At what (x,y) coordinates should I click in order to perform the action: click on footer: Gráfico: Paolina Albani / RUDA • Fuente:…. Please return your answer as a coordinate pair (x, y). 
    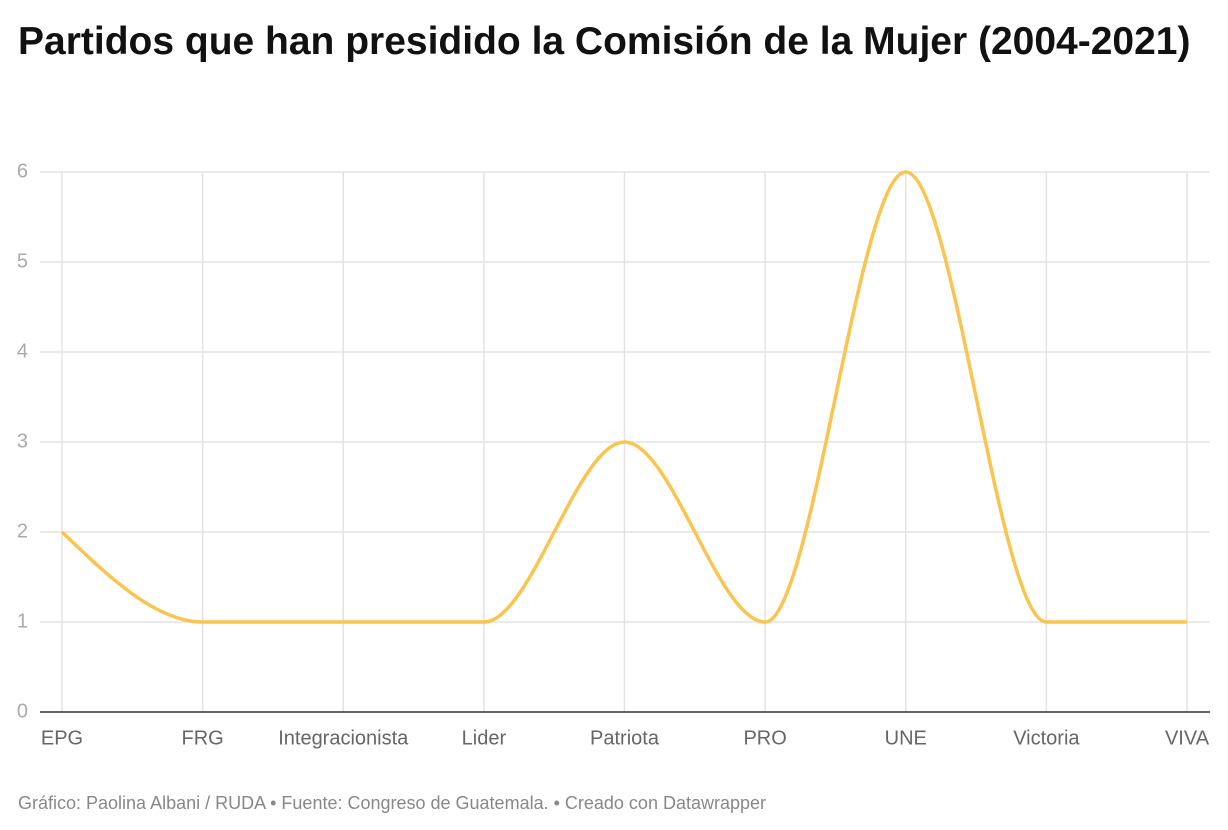
    Looking at the image, I should click on (392, 803).